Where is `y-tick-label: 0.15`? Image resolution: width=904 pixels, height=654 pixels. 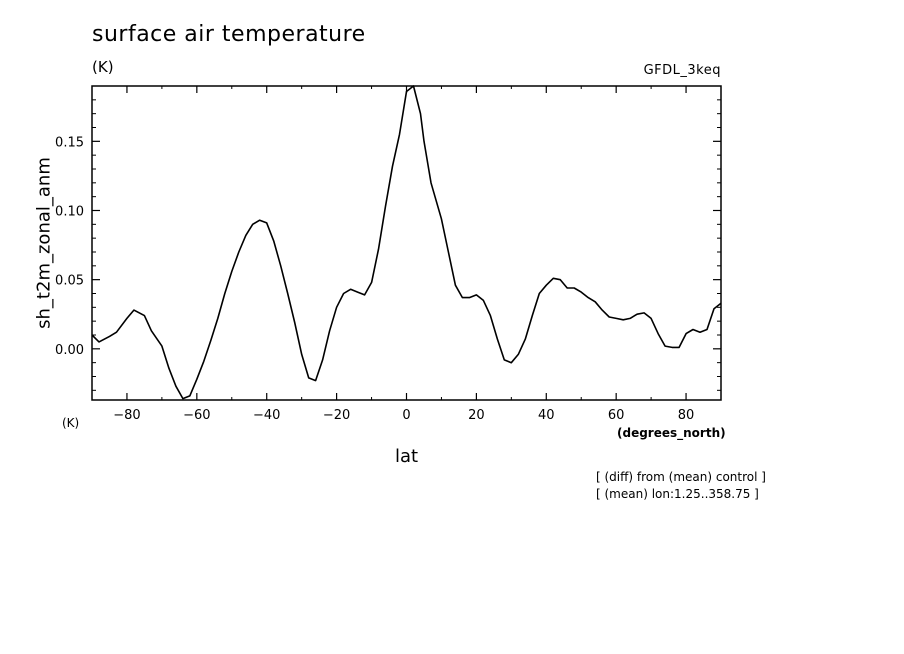
y-tick-label: 0.15 is located at coordinates (69, 142).